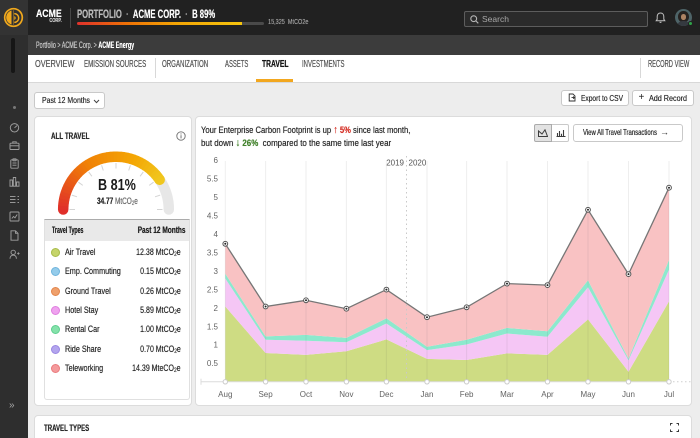  Describe the element at coordinates (507, 394) in the screenshot. I see `svg-text: Mar` at that location.